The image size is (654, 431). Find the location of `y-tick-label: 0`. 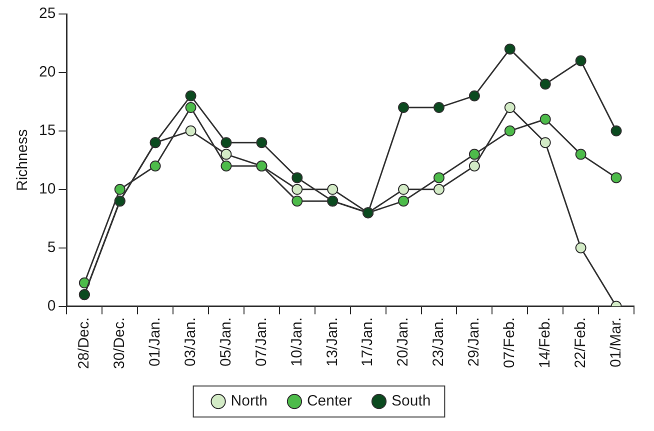

y-tick-label: 0 is located at coordinates (51, 305).